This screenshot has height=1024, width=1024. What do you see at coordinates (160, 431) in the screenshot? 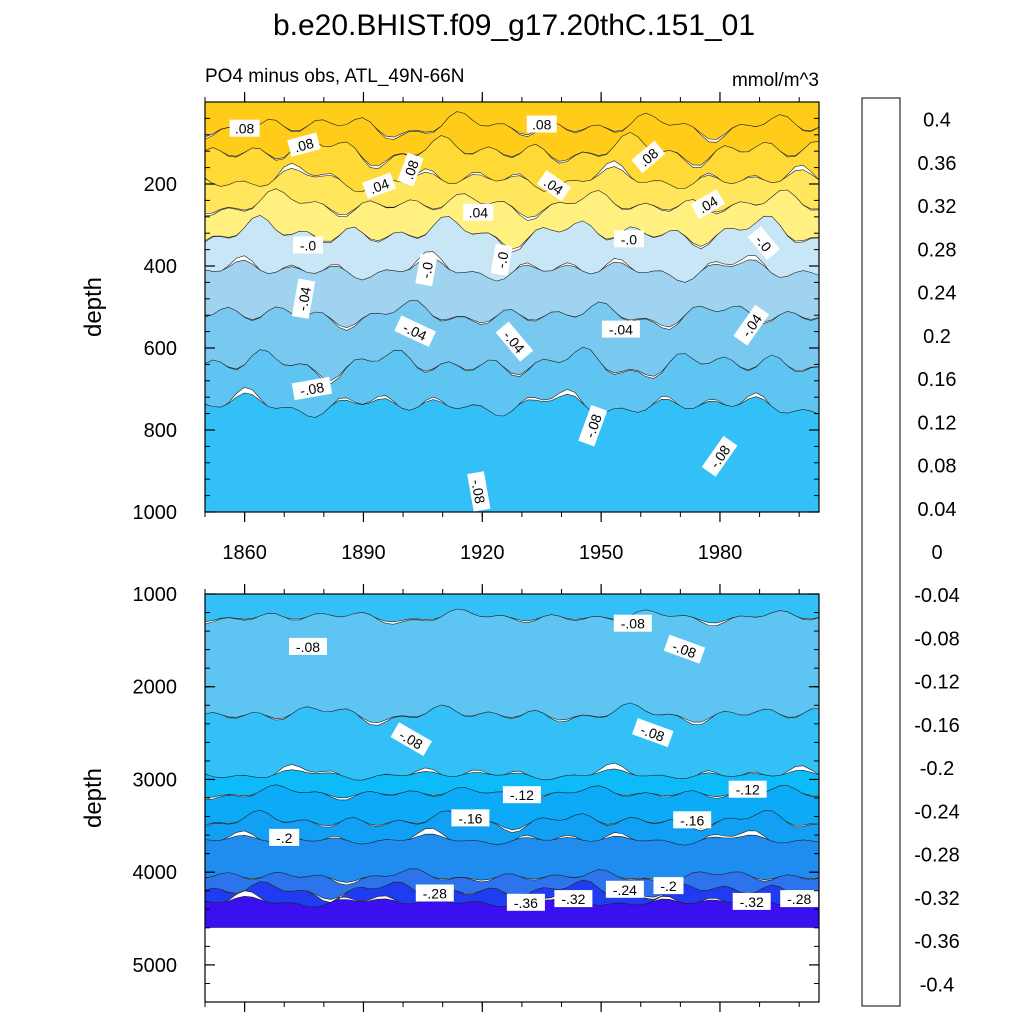
I see `y-tick-label: 800` at bounding box center [160, 431].